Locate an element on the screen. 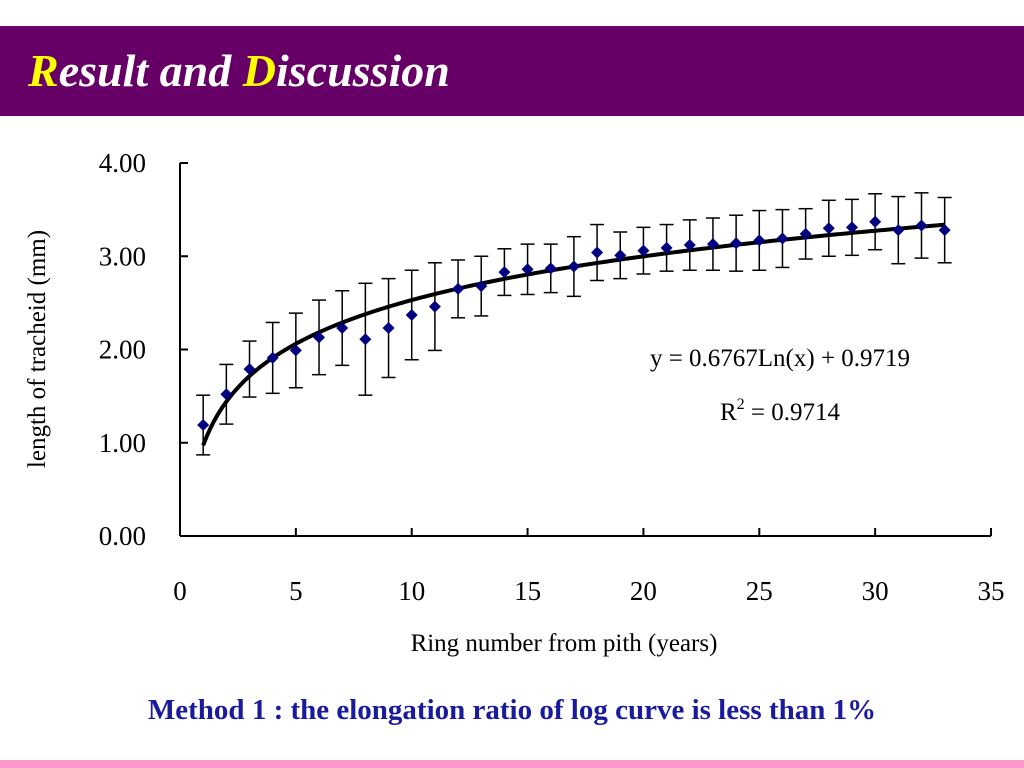  title-cap-d: D is located at coordinates (259, 70).